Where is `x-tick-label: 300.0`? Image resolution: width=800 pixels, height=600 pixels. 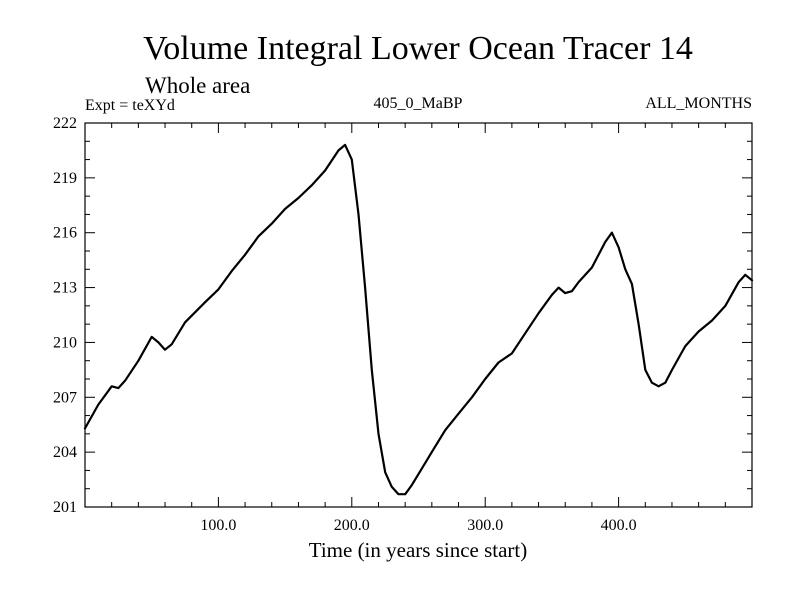
x-tick-label: 300.0 is located at coordinates (485, 525).